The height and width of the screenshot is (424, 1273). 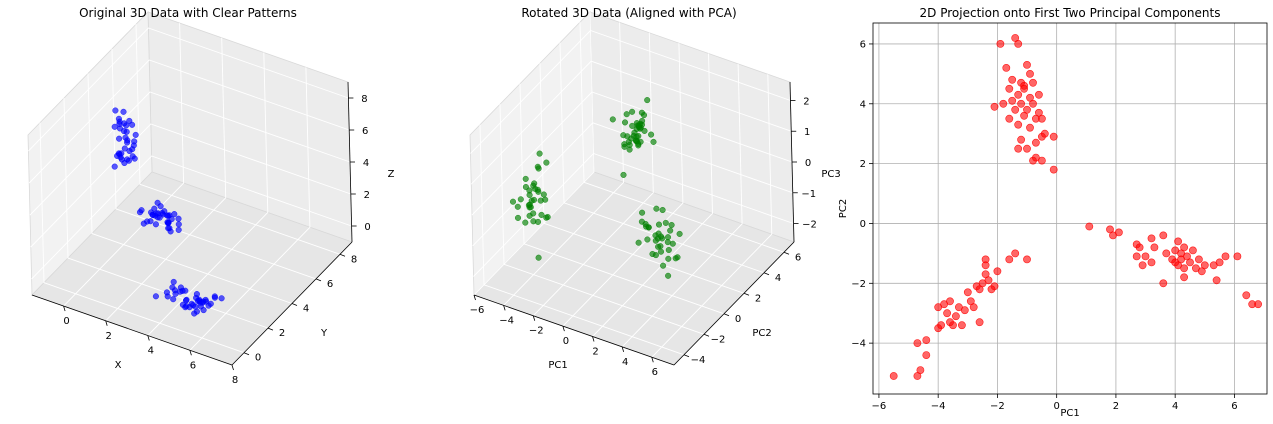 I want to click on y-tick-label: 6, so click(x=330, y=284).